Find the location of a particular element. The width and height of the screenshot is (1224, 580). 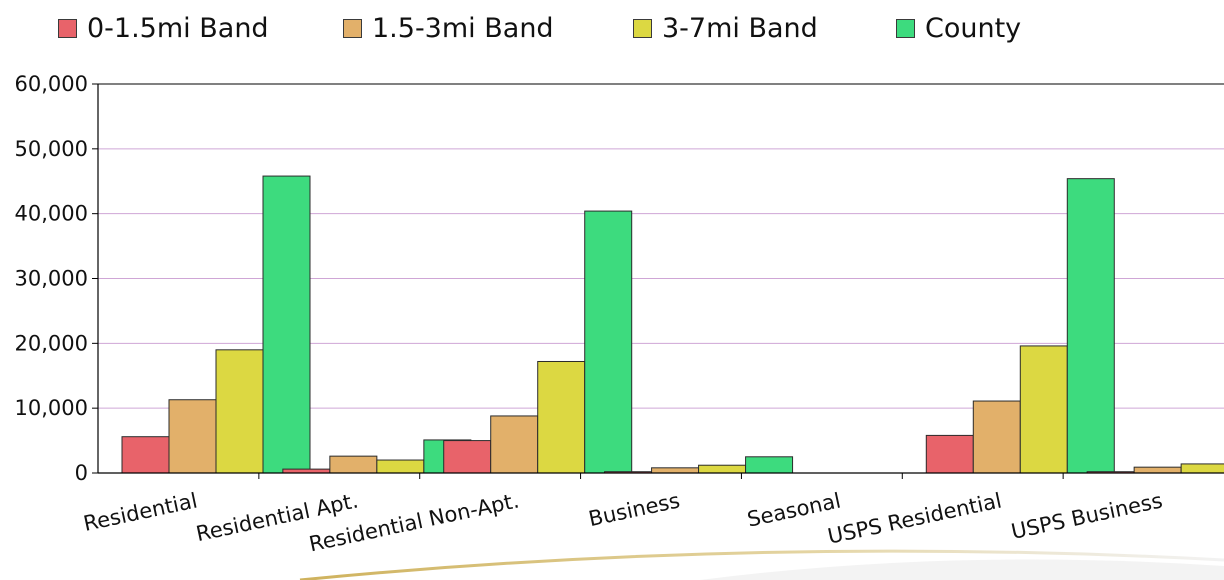

legend-label-0: 0-1.5mi Band is located at coordinates (178, 28).